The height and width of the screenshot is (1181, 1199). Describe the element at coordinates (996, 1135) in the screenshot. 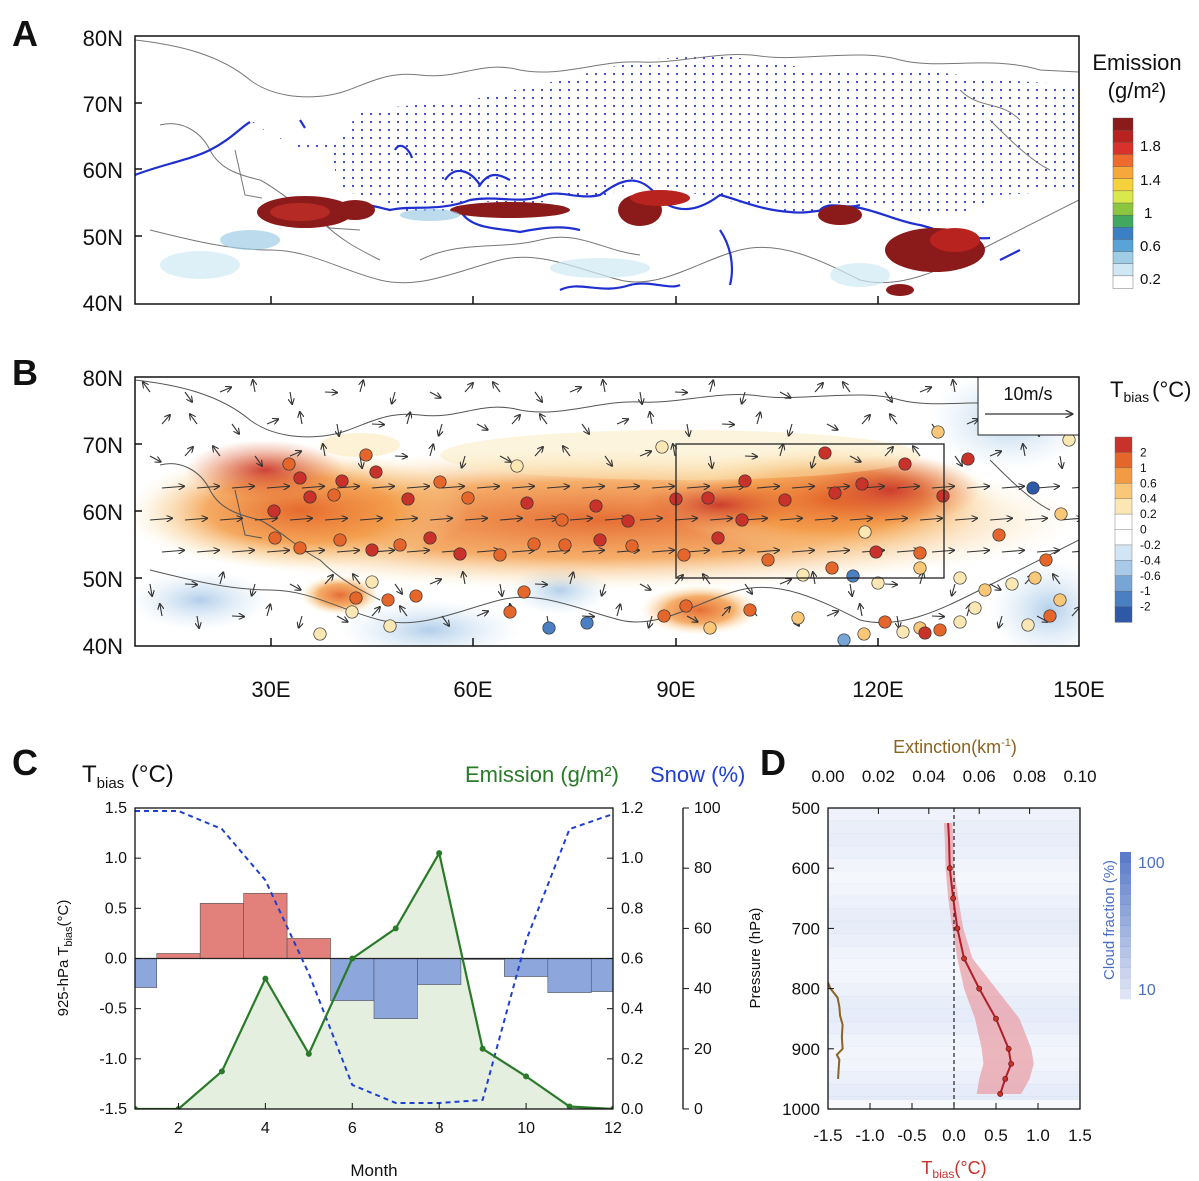

I see `tbias-axis-tick-label: 0.5` at that location.